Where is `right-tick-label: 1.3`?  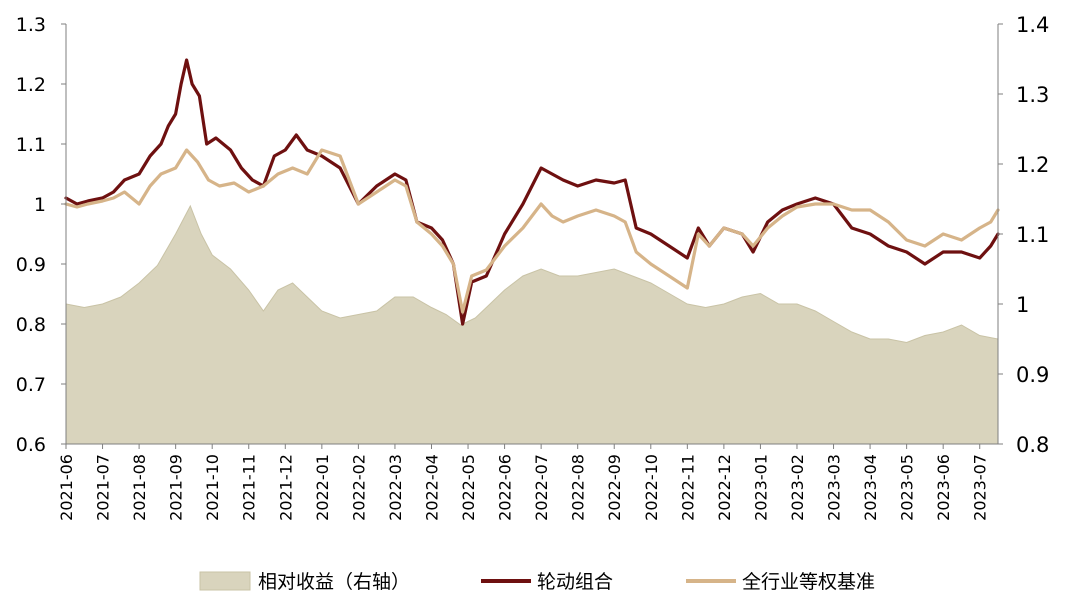
right-tick-label: 1.3 is located at coordinates (1032, 95).